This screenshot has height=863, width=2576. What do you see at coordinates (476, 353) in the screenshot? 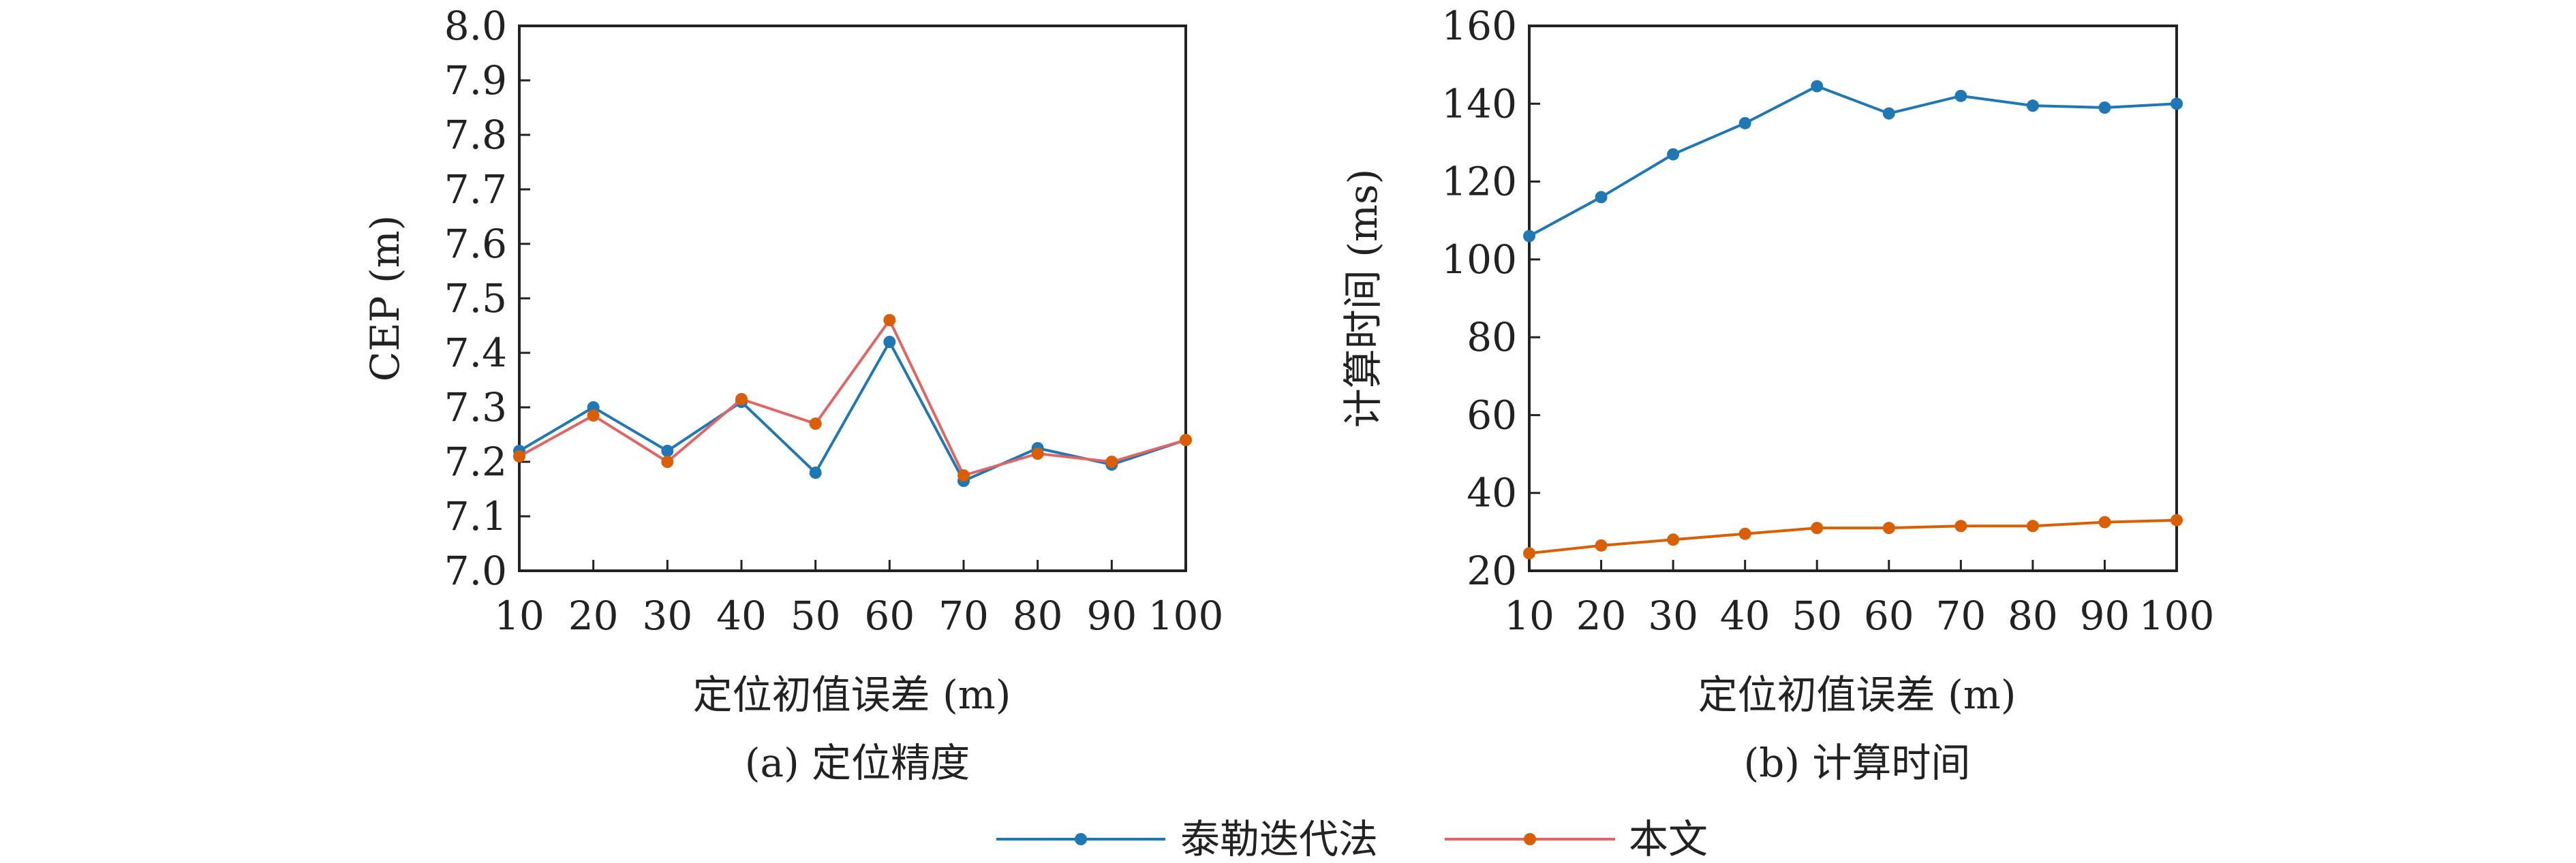
I see `y-tick-label: 7.4` at bounding box center [476, 353].